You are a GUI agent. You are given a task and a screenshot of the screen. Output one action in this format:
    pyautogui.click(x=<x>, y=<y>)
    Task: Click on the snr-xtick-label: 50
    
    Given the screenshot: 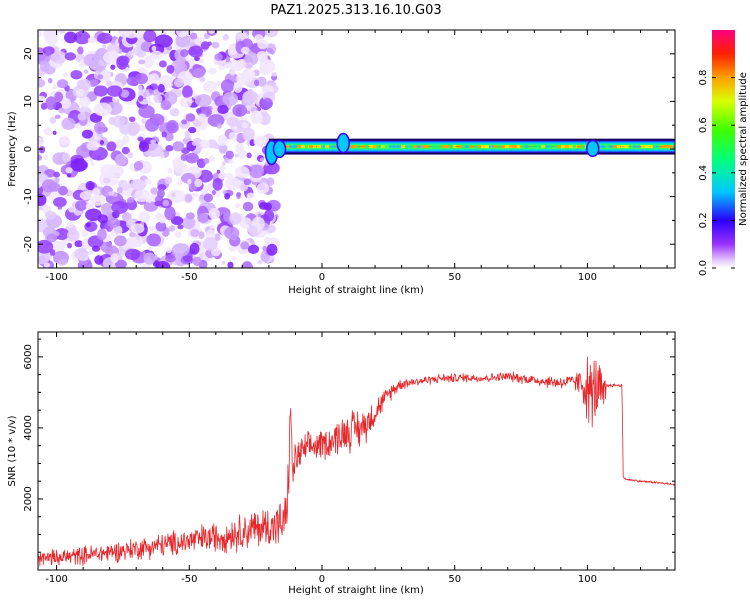 What is the action you would take?
    pyautogui.click(x=454, y=579)
    